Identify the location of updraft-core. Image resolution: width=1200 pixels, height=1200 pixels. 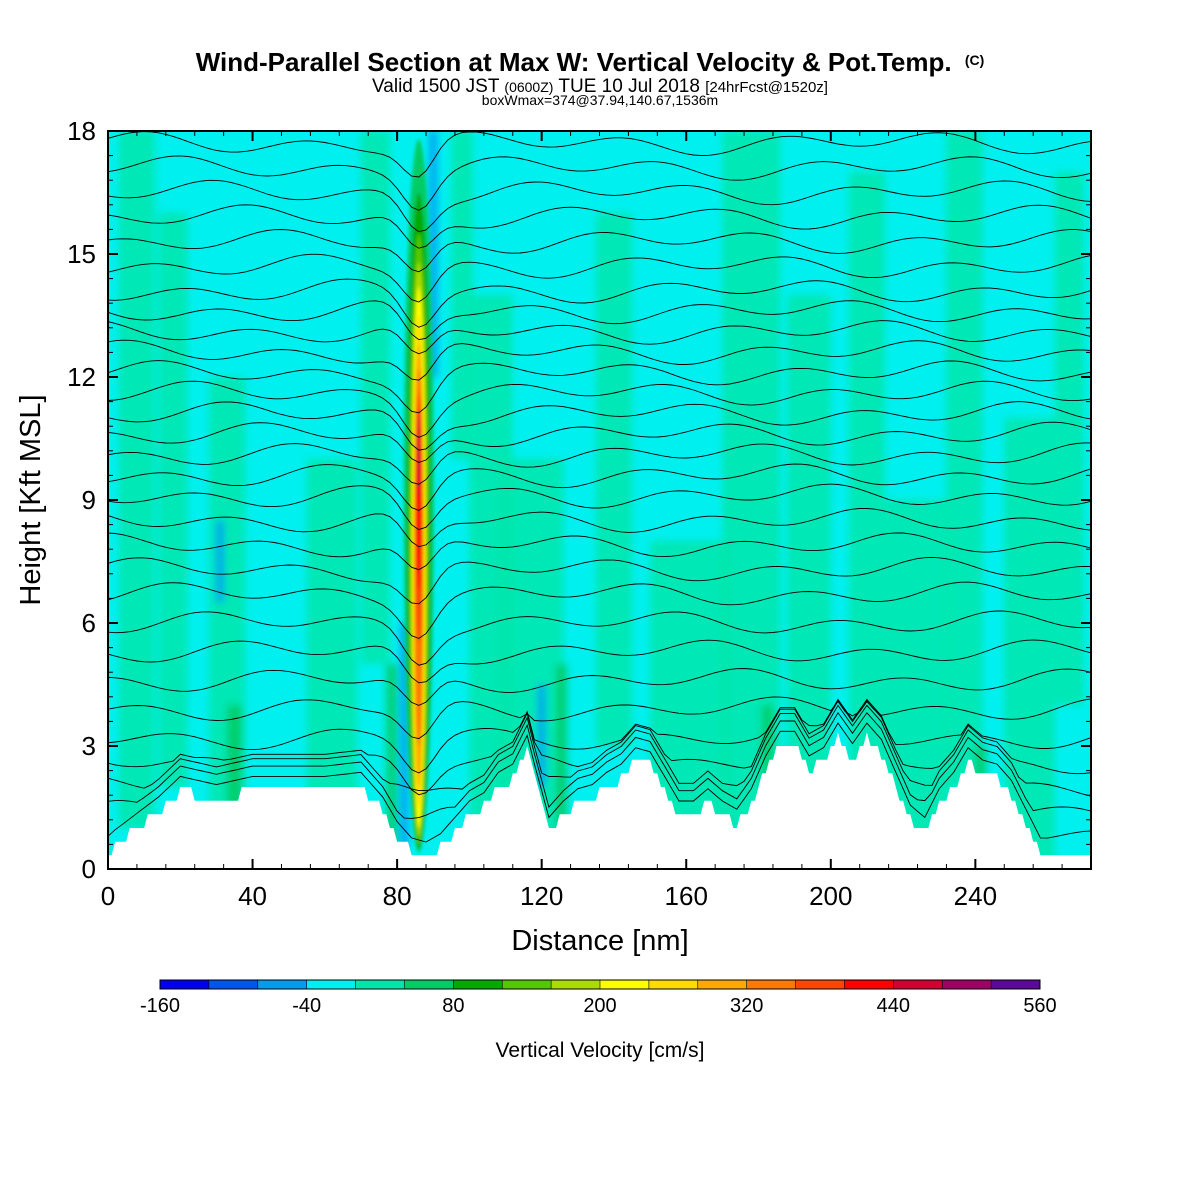
(418, 496).